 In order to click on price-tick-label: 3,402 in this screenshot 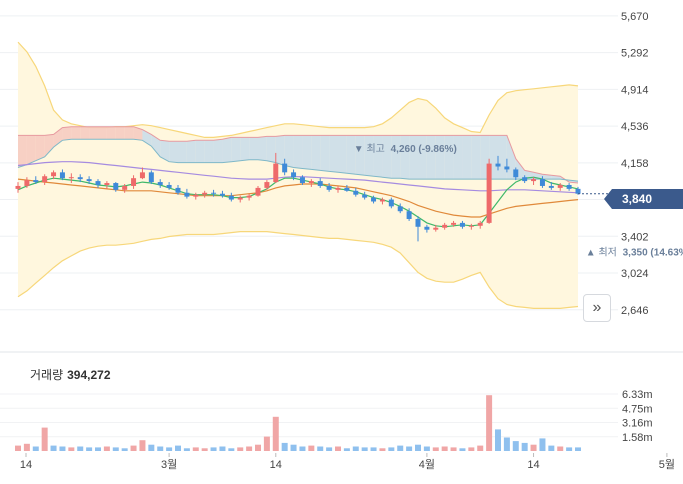, I will do `click(635, 237)`.